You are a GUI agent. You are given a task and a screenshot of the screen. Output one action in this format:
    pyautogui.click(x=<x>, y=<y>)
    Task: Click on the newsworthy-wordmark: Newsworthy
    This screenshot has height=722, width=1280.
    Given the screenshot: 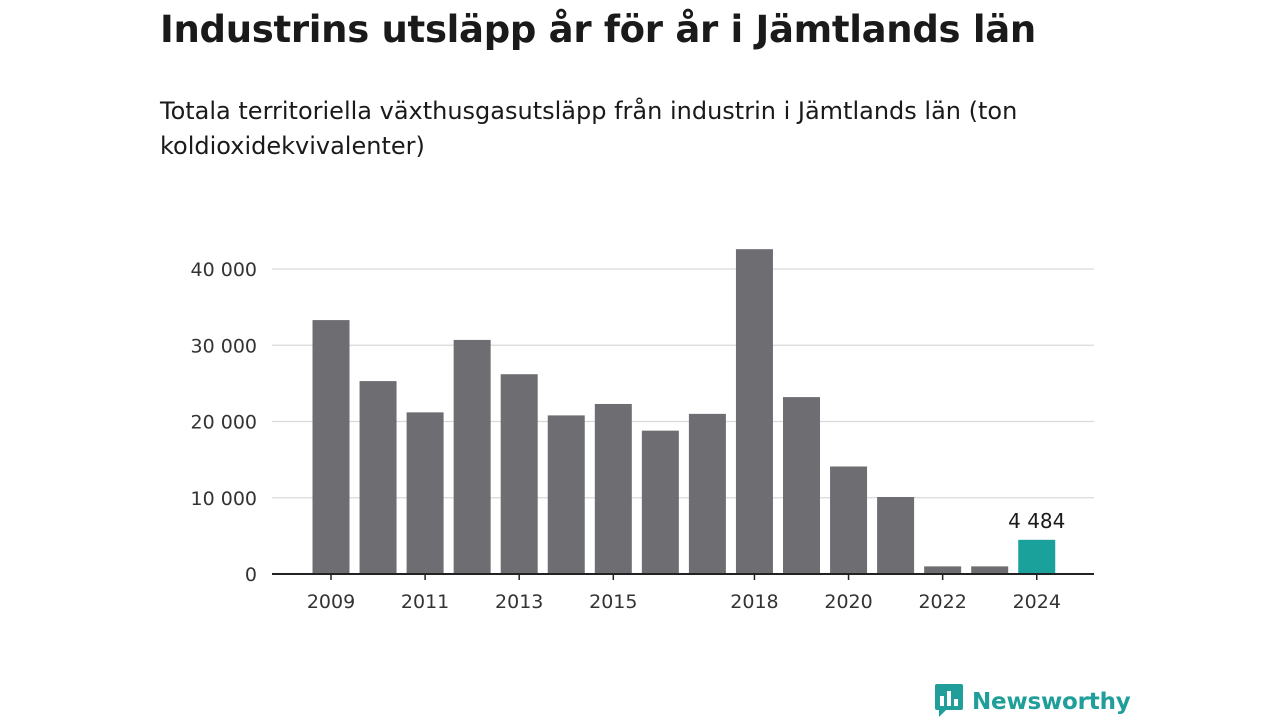 What is the action you would take?
    pyautogui.click(x=1051, y=702)
    